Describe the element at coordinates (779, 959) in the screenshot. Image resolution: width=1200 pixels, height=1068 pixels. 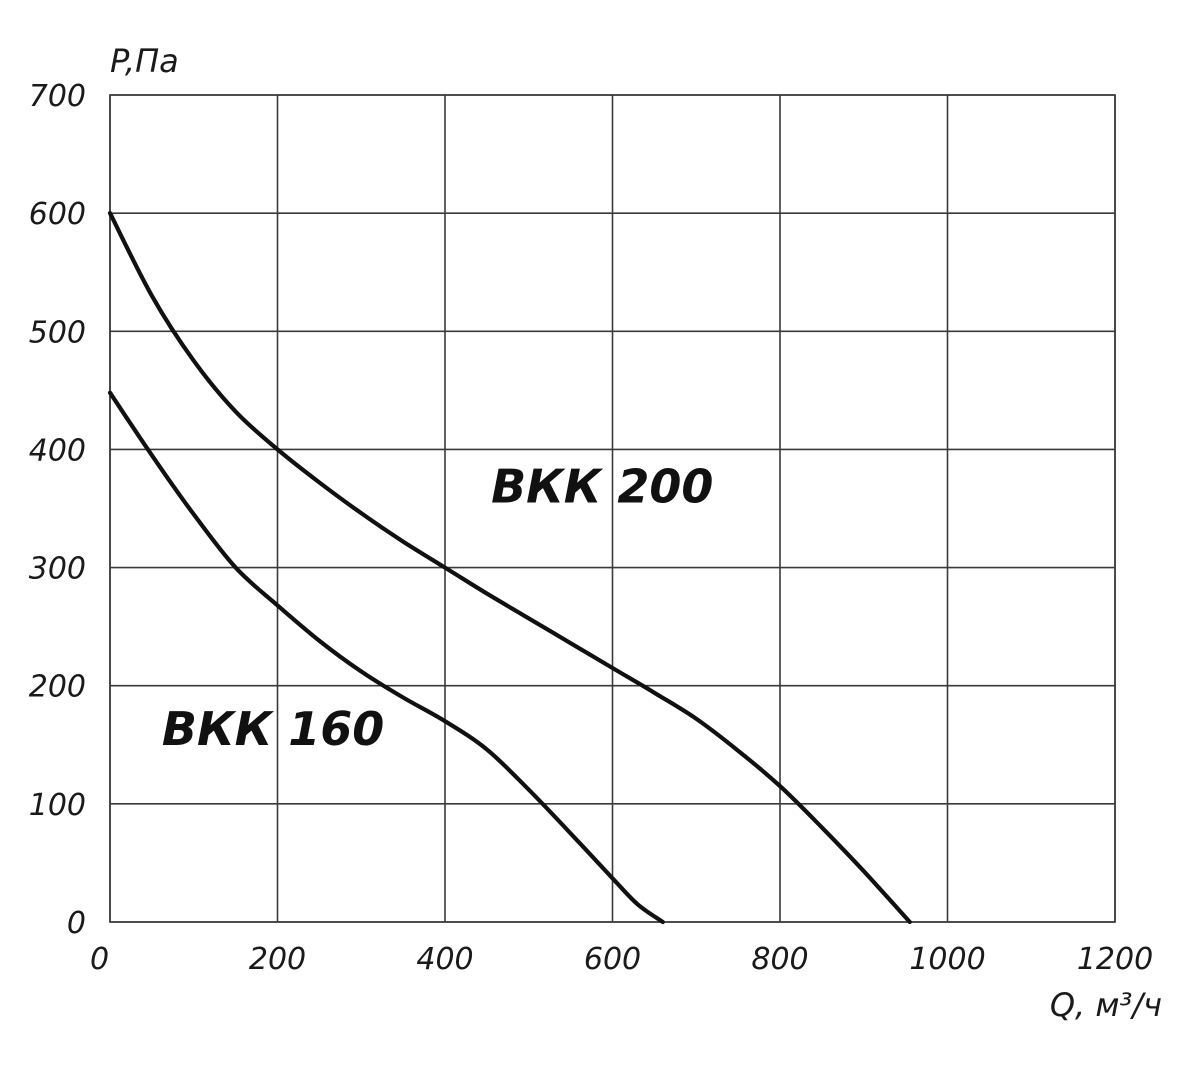
I see `x-tick-label: 800` at that location.